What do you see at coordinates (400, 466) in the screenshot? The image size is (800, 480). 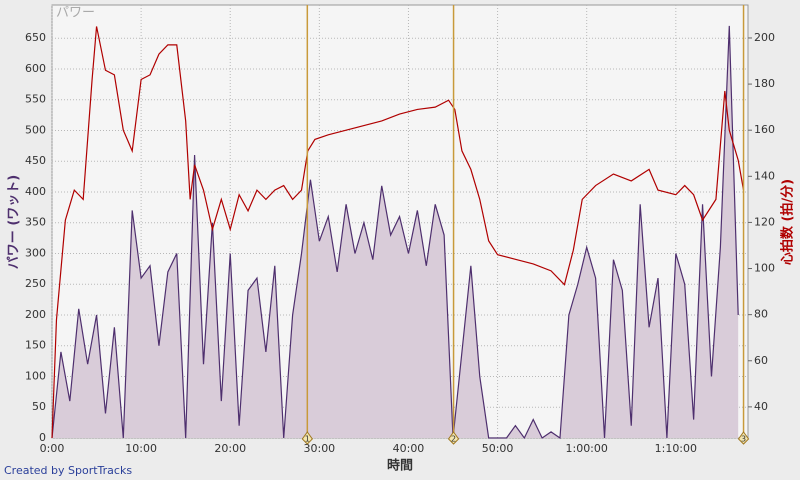 I see `x-axis-label: 時間` at bounding box center [400, 466].